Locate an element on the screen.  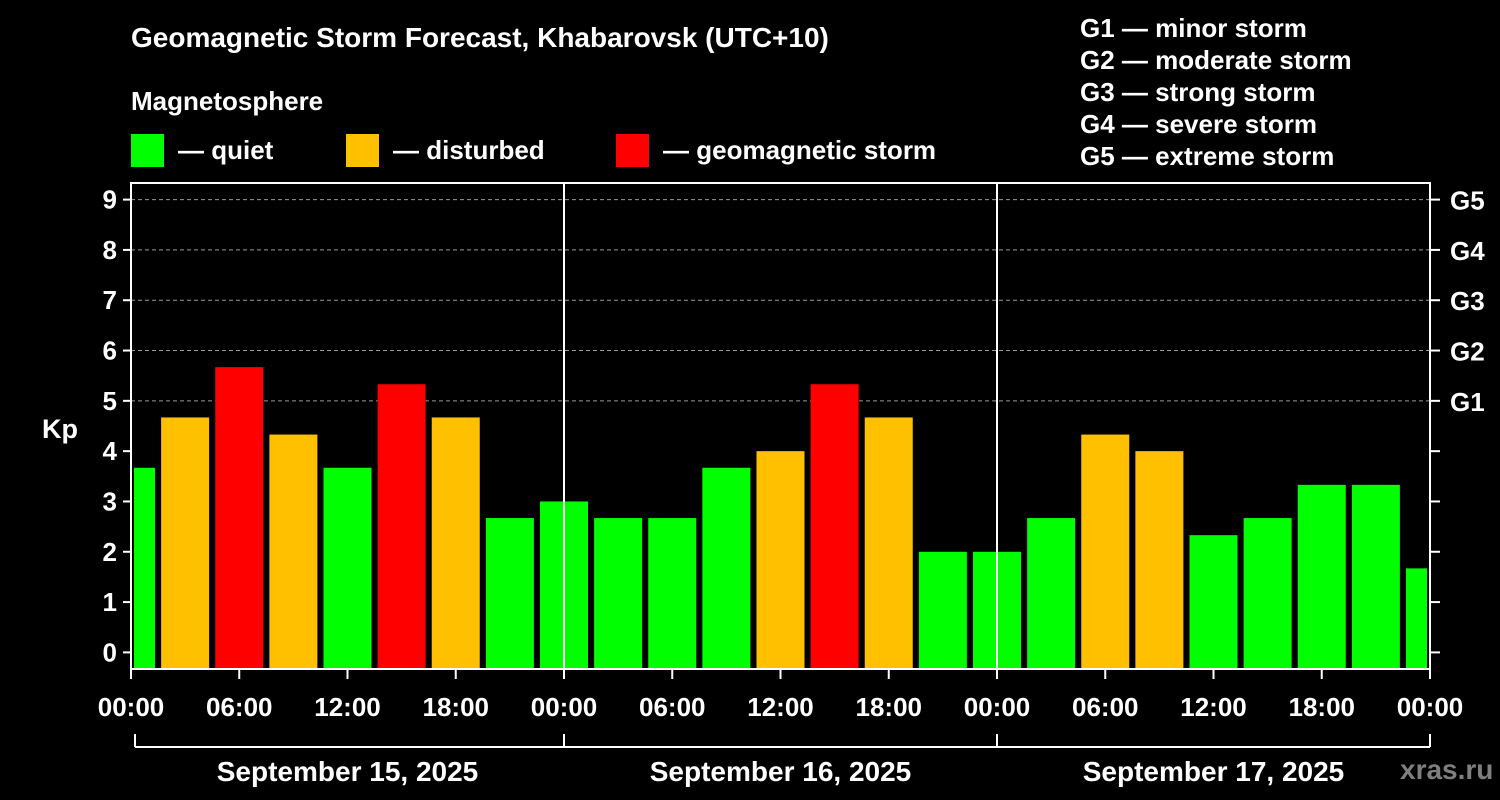
watermark: xras.ru is located at coordinates (1447, 769).